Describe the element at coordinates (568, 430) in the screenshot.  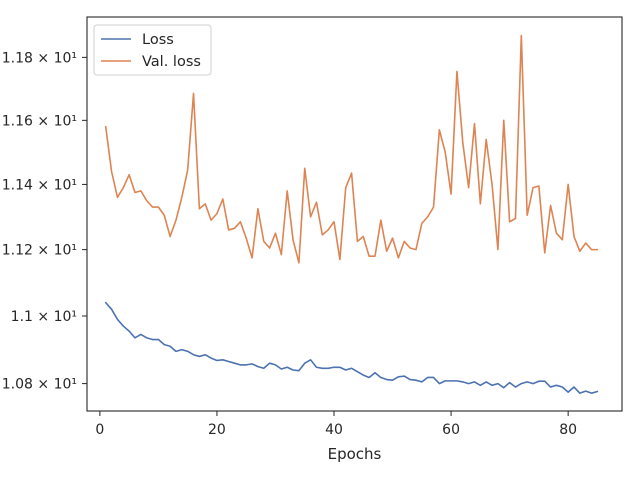
I see `x-tick-label: 80` at that location.